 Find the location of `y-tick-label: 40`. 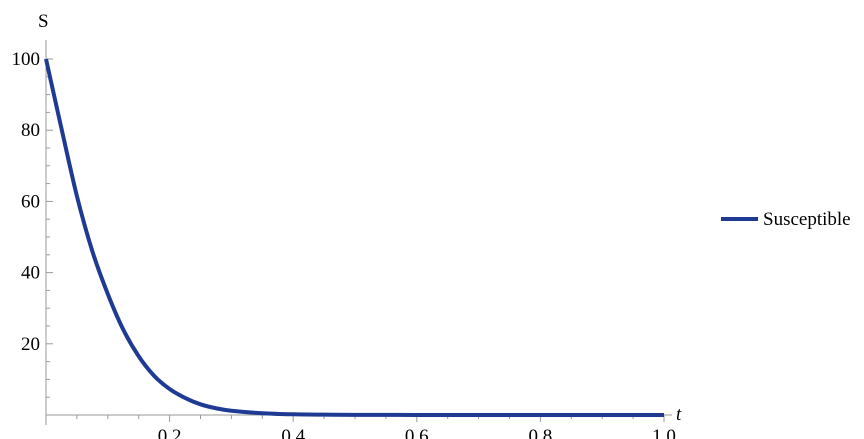

y-tick-label: 40 is located at coordinates (30, 273).